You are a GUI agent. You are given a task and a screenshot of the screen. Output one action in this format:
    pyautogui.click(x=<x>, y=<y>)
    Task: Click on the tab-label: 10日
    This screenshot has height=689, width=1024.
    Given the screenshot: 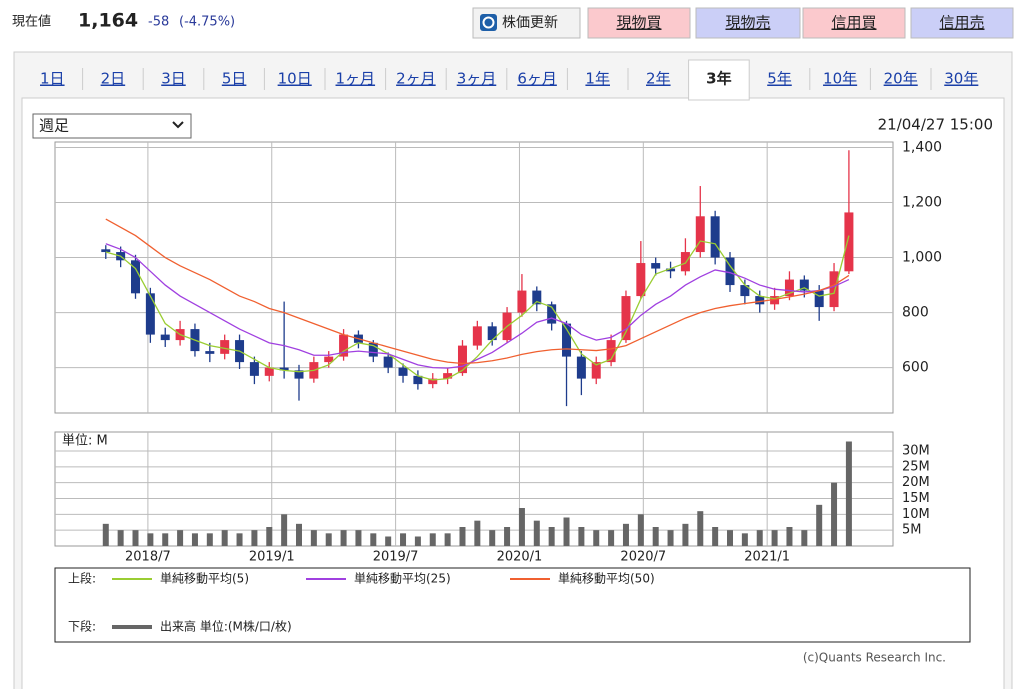 What is the action you would take?
    pyautogui.click(x=295, y=79)
    